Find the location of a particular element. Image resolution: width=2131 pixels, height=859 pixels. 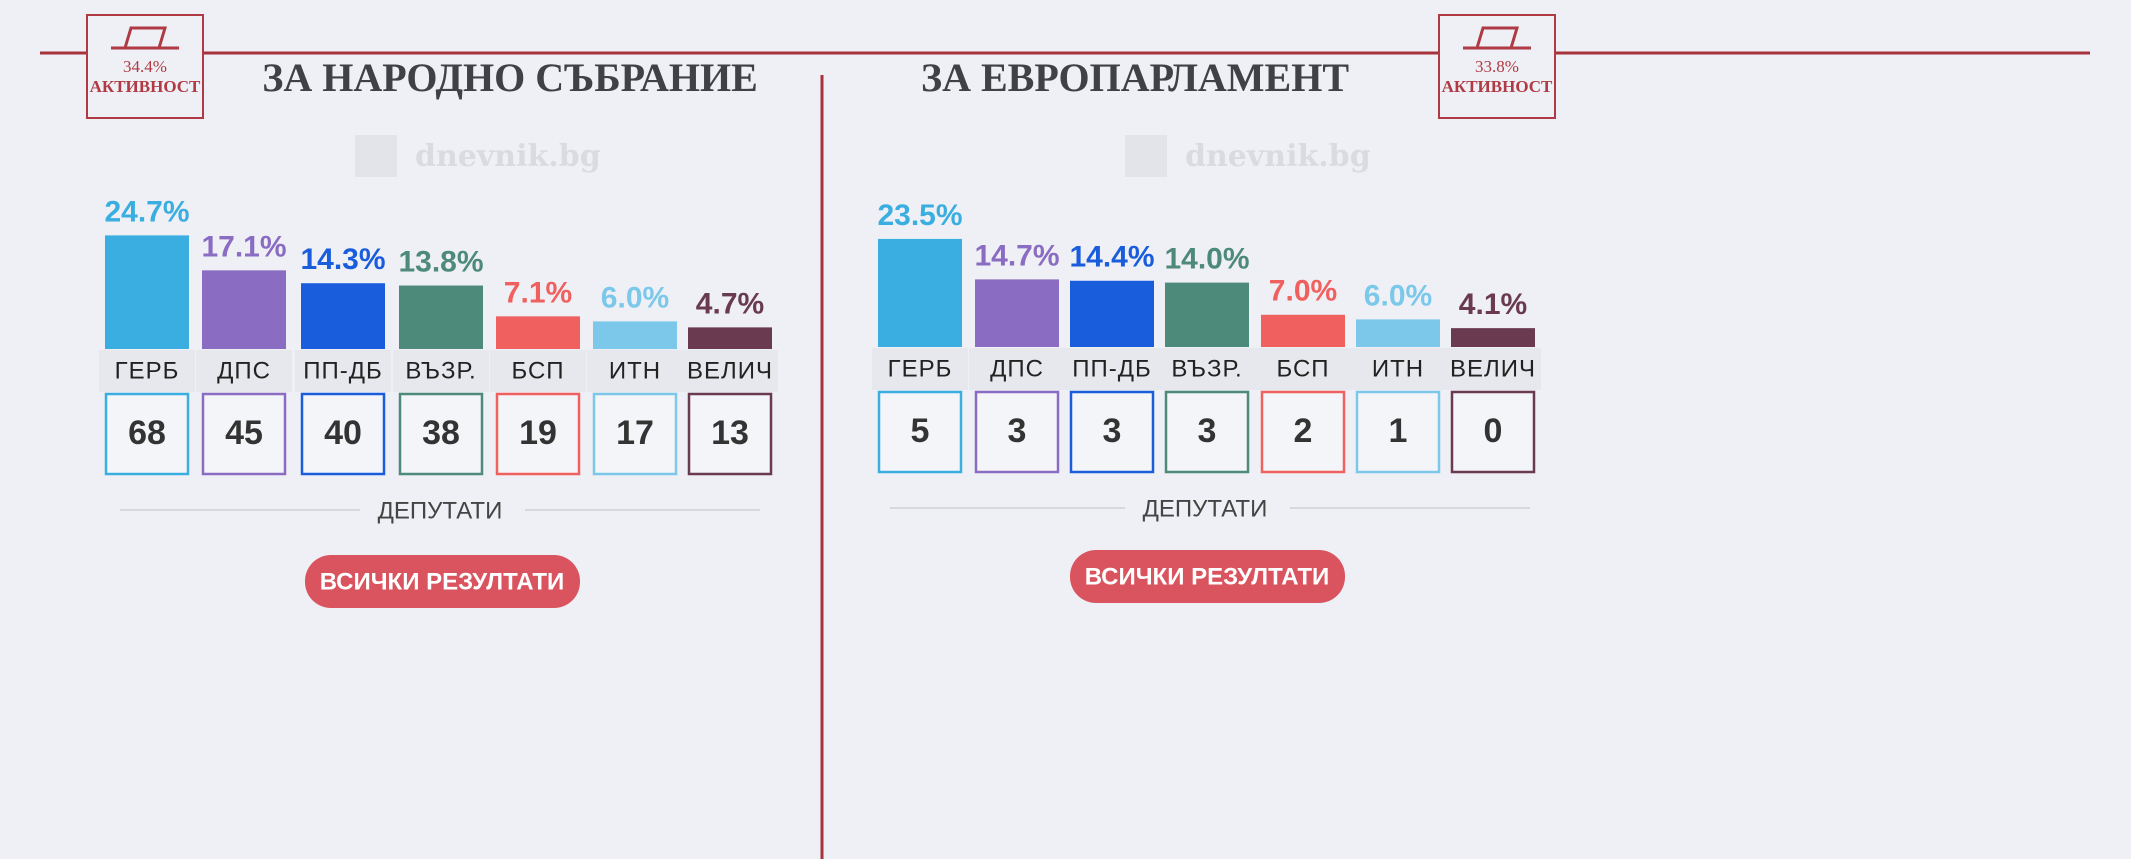

value-label: 24.7% is located at coordinates (146, 211).